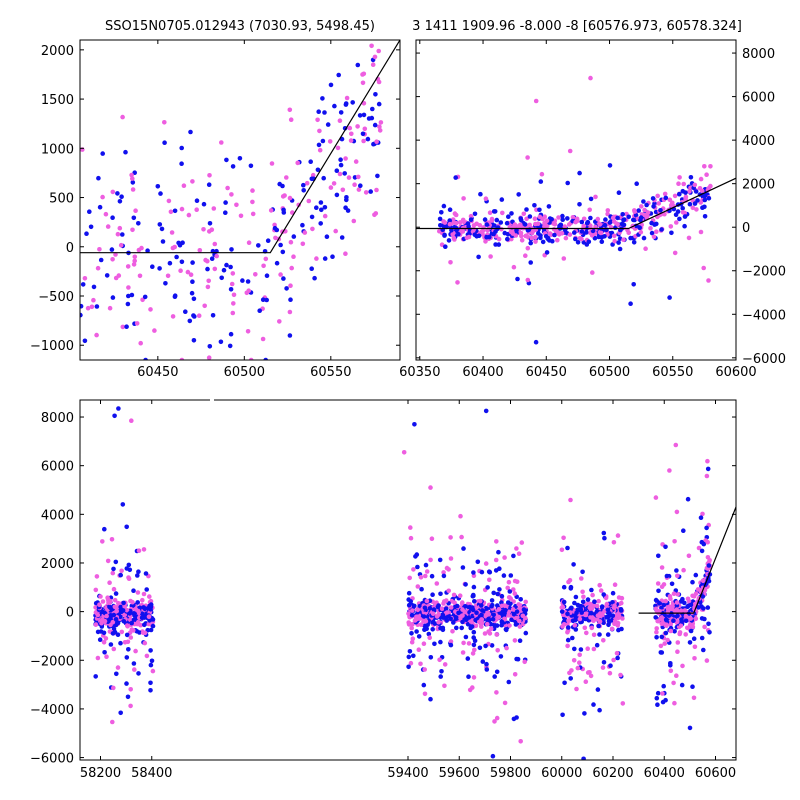 This screenshot has width=800, height=800. What do you see at coordinates (672, 372) in the screenshot?
I see `x-tick-label: 60550` at bounding box center [672, 372].